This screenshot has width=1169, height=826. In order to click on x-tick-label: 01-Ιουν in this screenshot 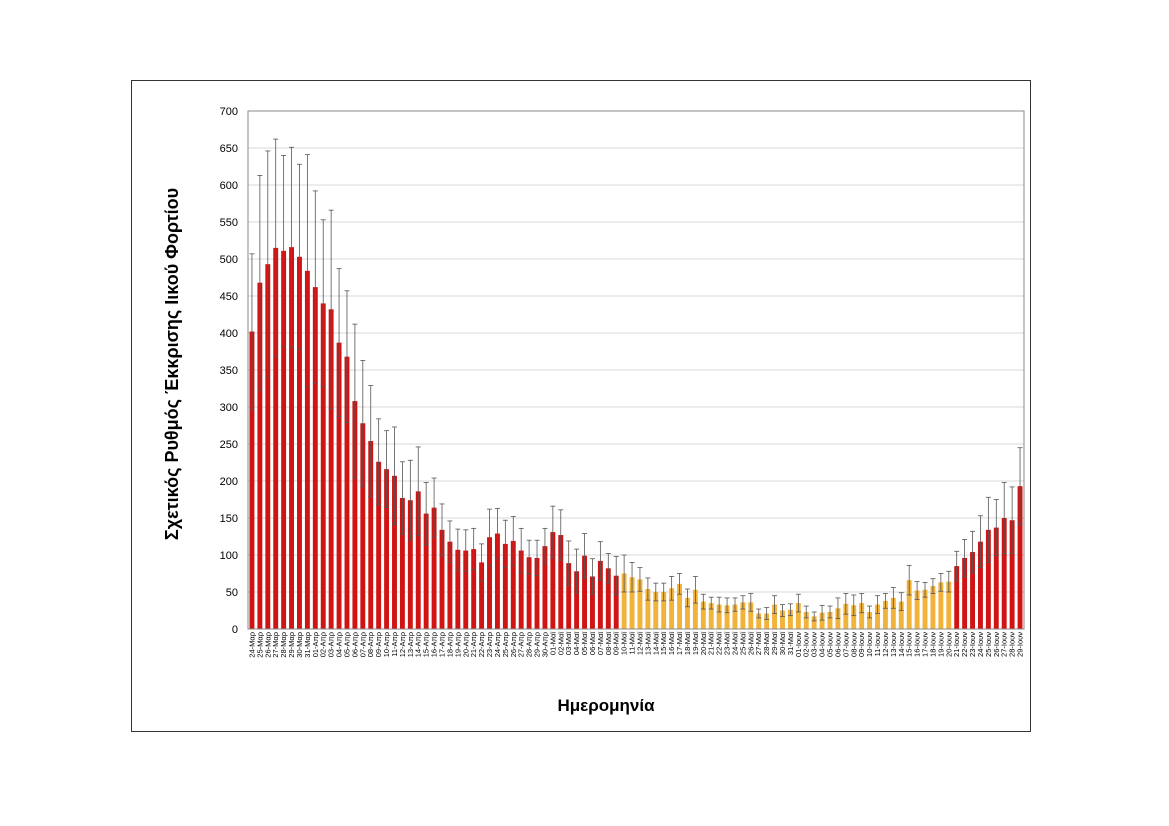, I will do `click(798, 644)`.